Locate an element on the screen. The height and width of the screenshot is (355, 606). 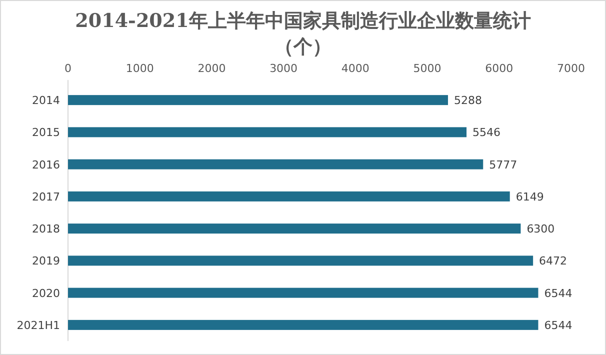
y-tick-label: 2019 is located at coordinates (46, 261).